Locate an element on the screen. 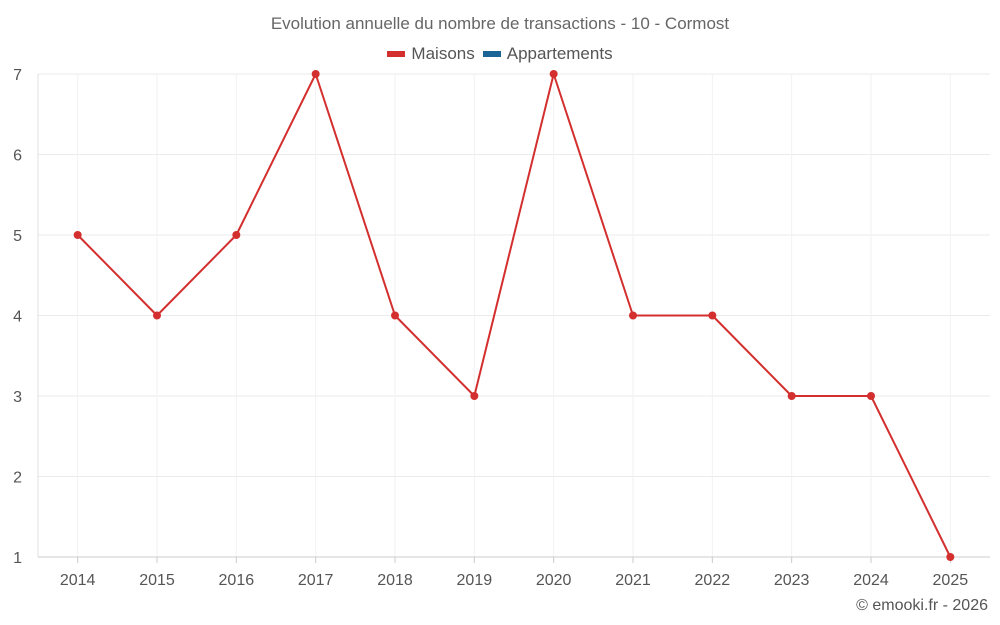 The height and width of the screenshot is (625, 1000). data-point-maisons-2017 is located at coordinates (315, 74).